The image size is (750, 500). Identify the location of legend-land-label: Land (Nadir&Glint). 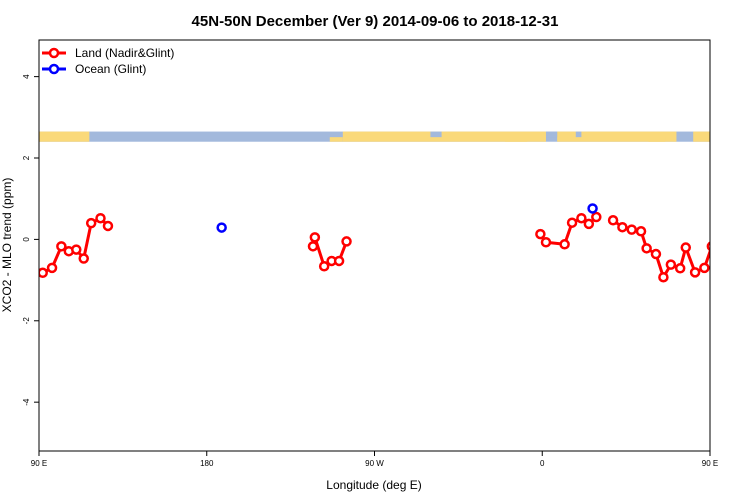
(124, 53).